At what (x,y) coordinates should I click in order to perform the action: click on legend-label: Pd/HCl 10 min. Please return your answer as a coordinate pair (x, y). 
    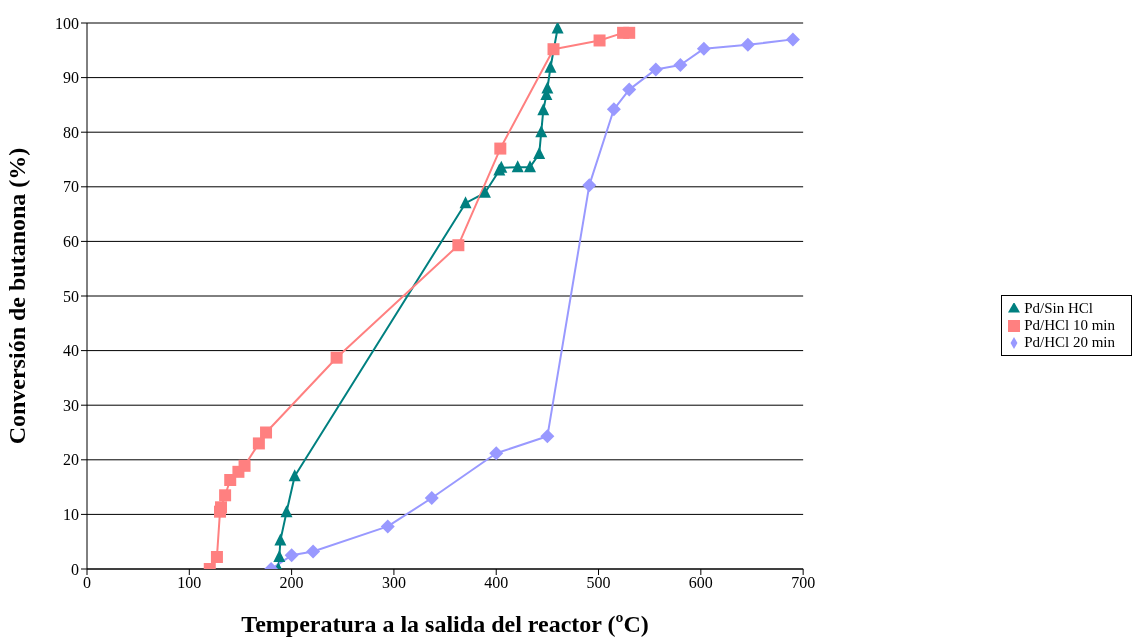
    Looking at the image, I should click on (1069, 324).